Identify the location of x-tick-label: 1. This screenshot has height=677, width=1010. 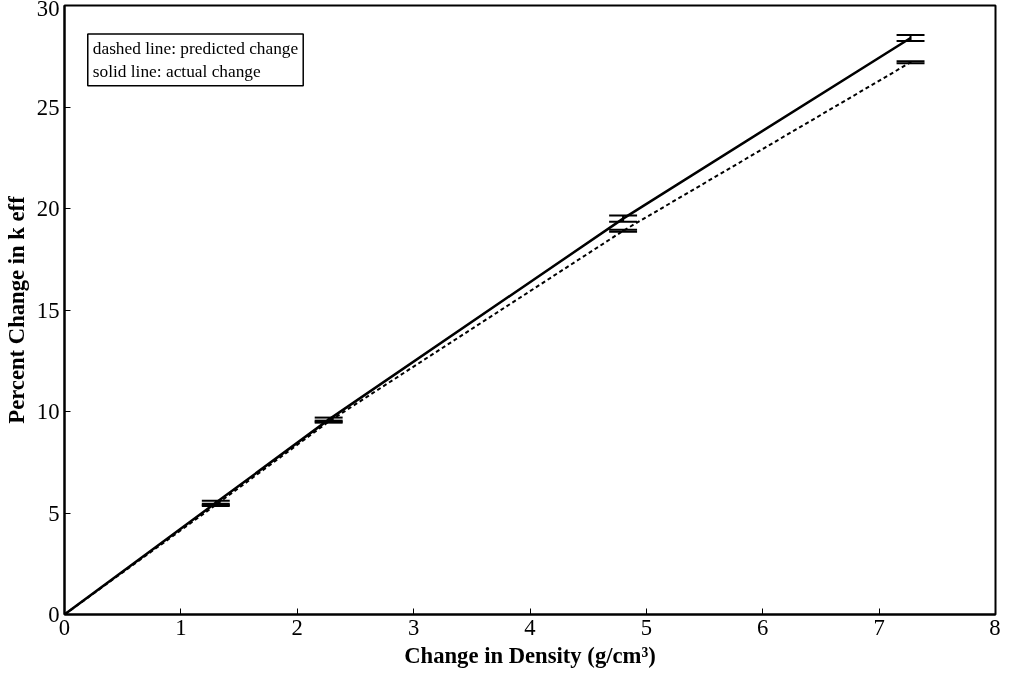
(181, 627).